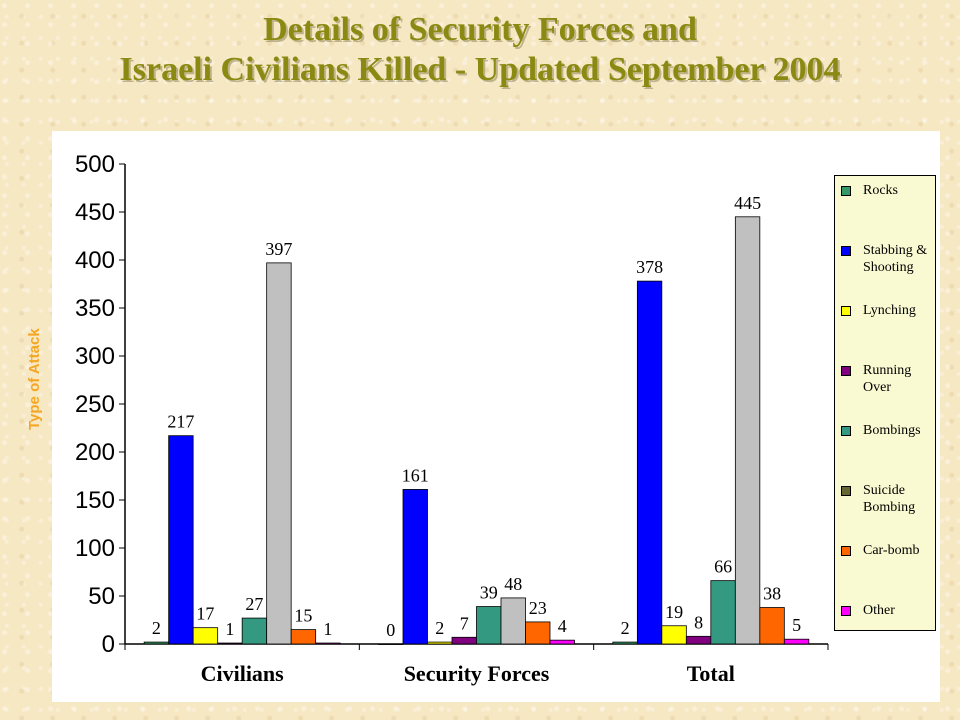 This screenshot has height=720, width=960. I want to click on data-label: 5, so click(796, 625).